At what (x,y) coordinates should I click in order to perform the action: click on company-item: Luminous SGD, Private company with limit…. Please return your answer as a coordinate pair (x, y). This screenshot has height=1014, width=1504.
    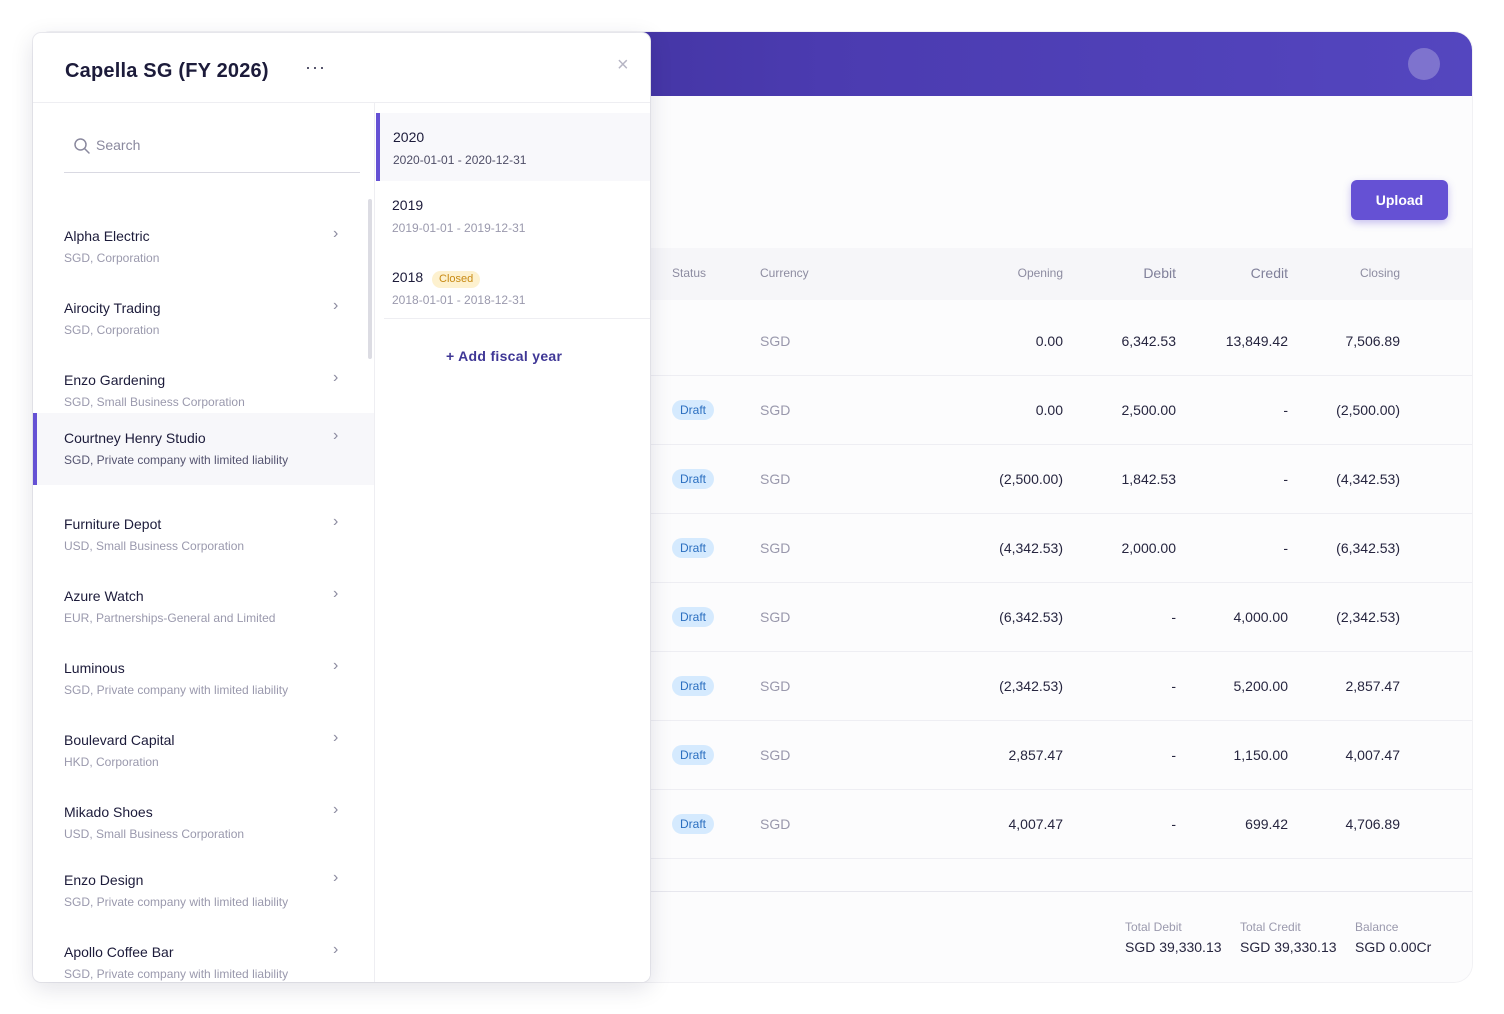
    Looking at the image, I should click on (203, 679).